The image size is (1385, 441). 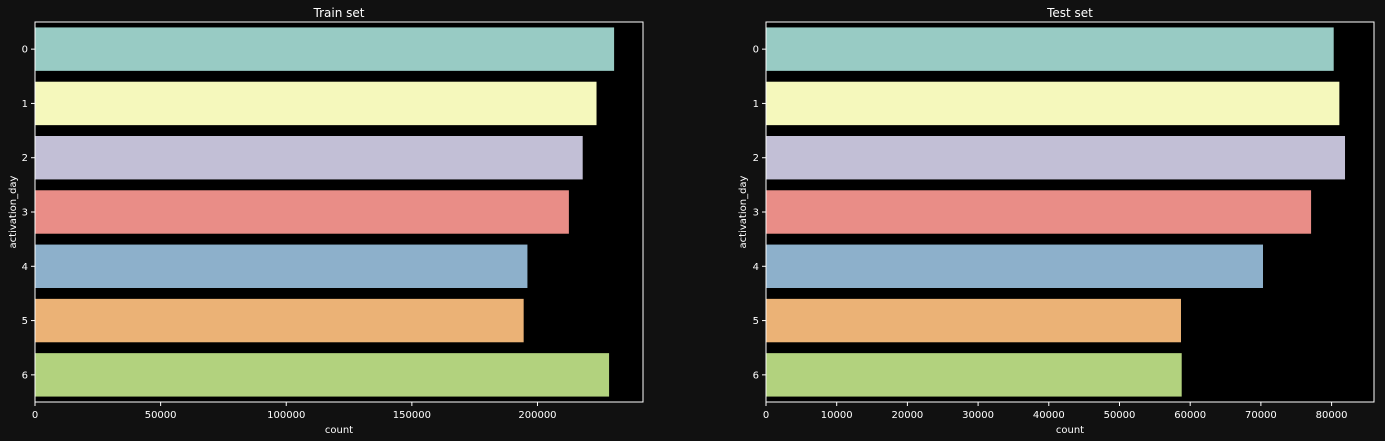 What do you see at coordinates (759, 213) in the screenshot?
I see `test-y-ticks: 0 1 2 3 4 5 6` at bounding box center [759, 213].